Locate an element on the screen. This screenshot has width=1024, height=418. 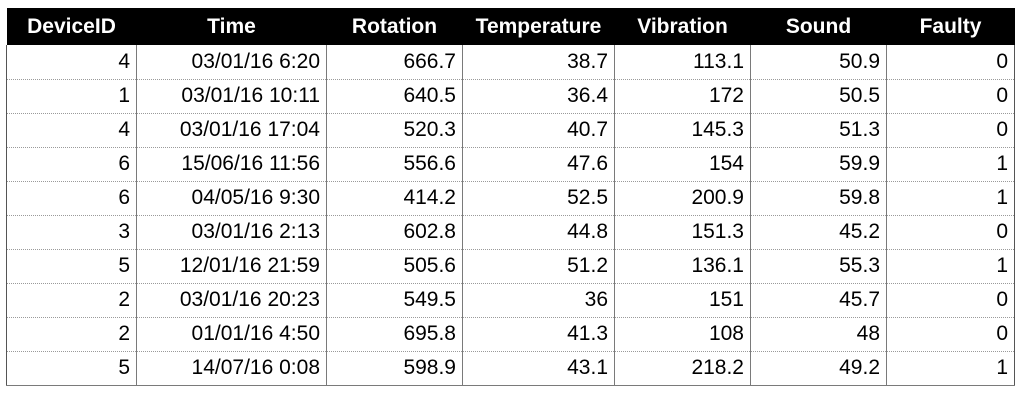
cell-sound: 45.7 is located at coordinates (818, 300).